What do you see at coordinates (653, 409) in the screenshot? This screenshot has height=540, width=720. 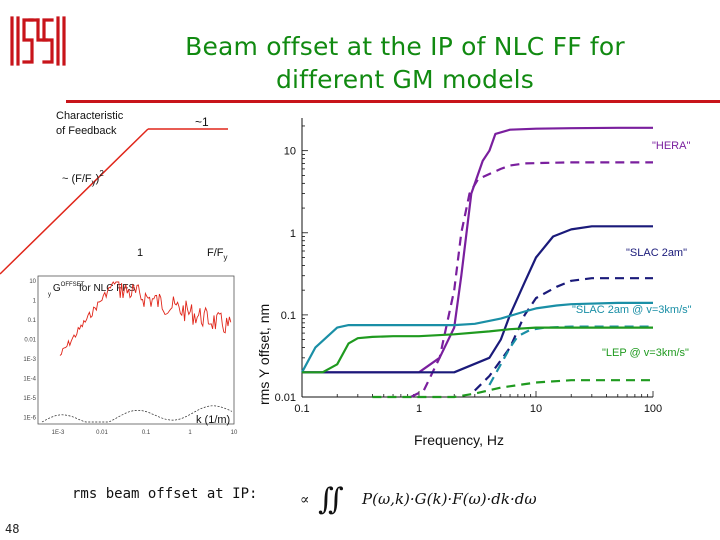 I see `x-tick-label: 100` at bounding box center [653, 409].